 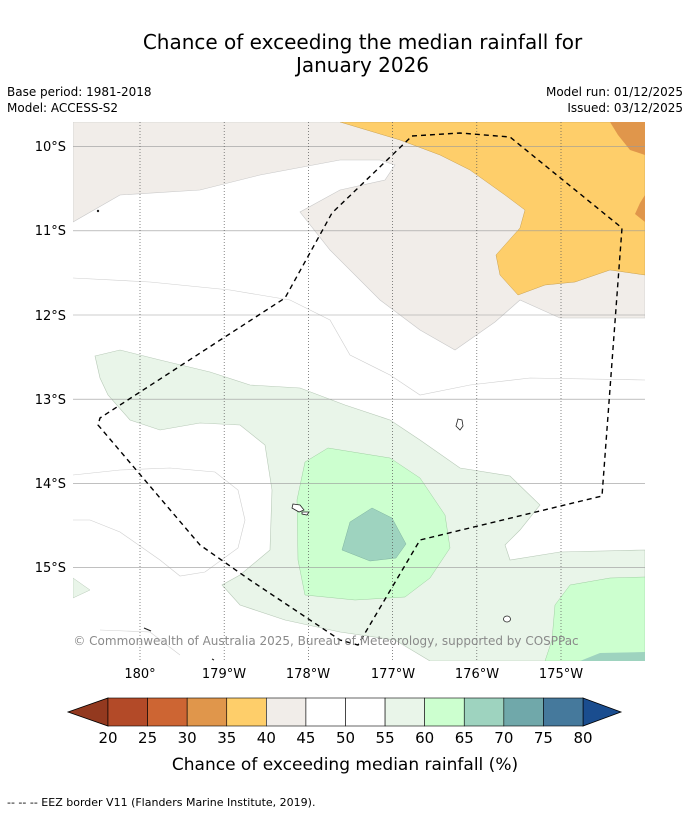 What do you see at coordinates (594, 618) in the screenshot?
I see `region-60-65-southeast` at bounding box center [594, 618].